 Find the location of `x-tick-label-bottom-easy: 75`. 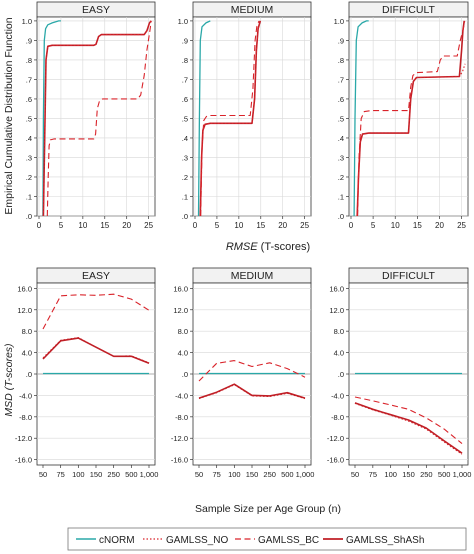

x-tick-label-bottom-easy: 75 is located at coordinates (60, 474).